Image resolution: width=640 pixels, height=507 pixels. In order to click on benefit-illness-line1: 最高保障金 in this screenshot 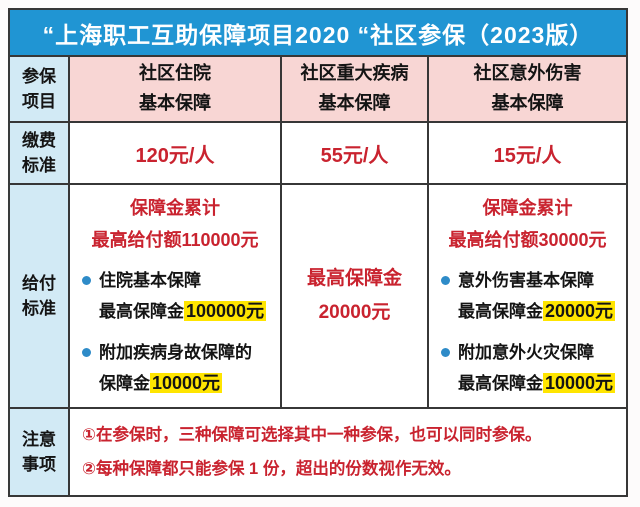, I will do `click(354, 278)`.